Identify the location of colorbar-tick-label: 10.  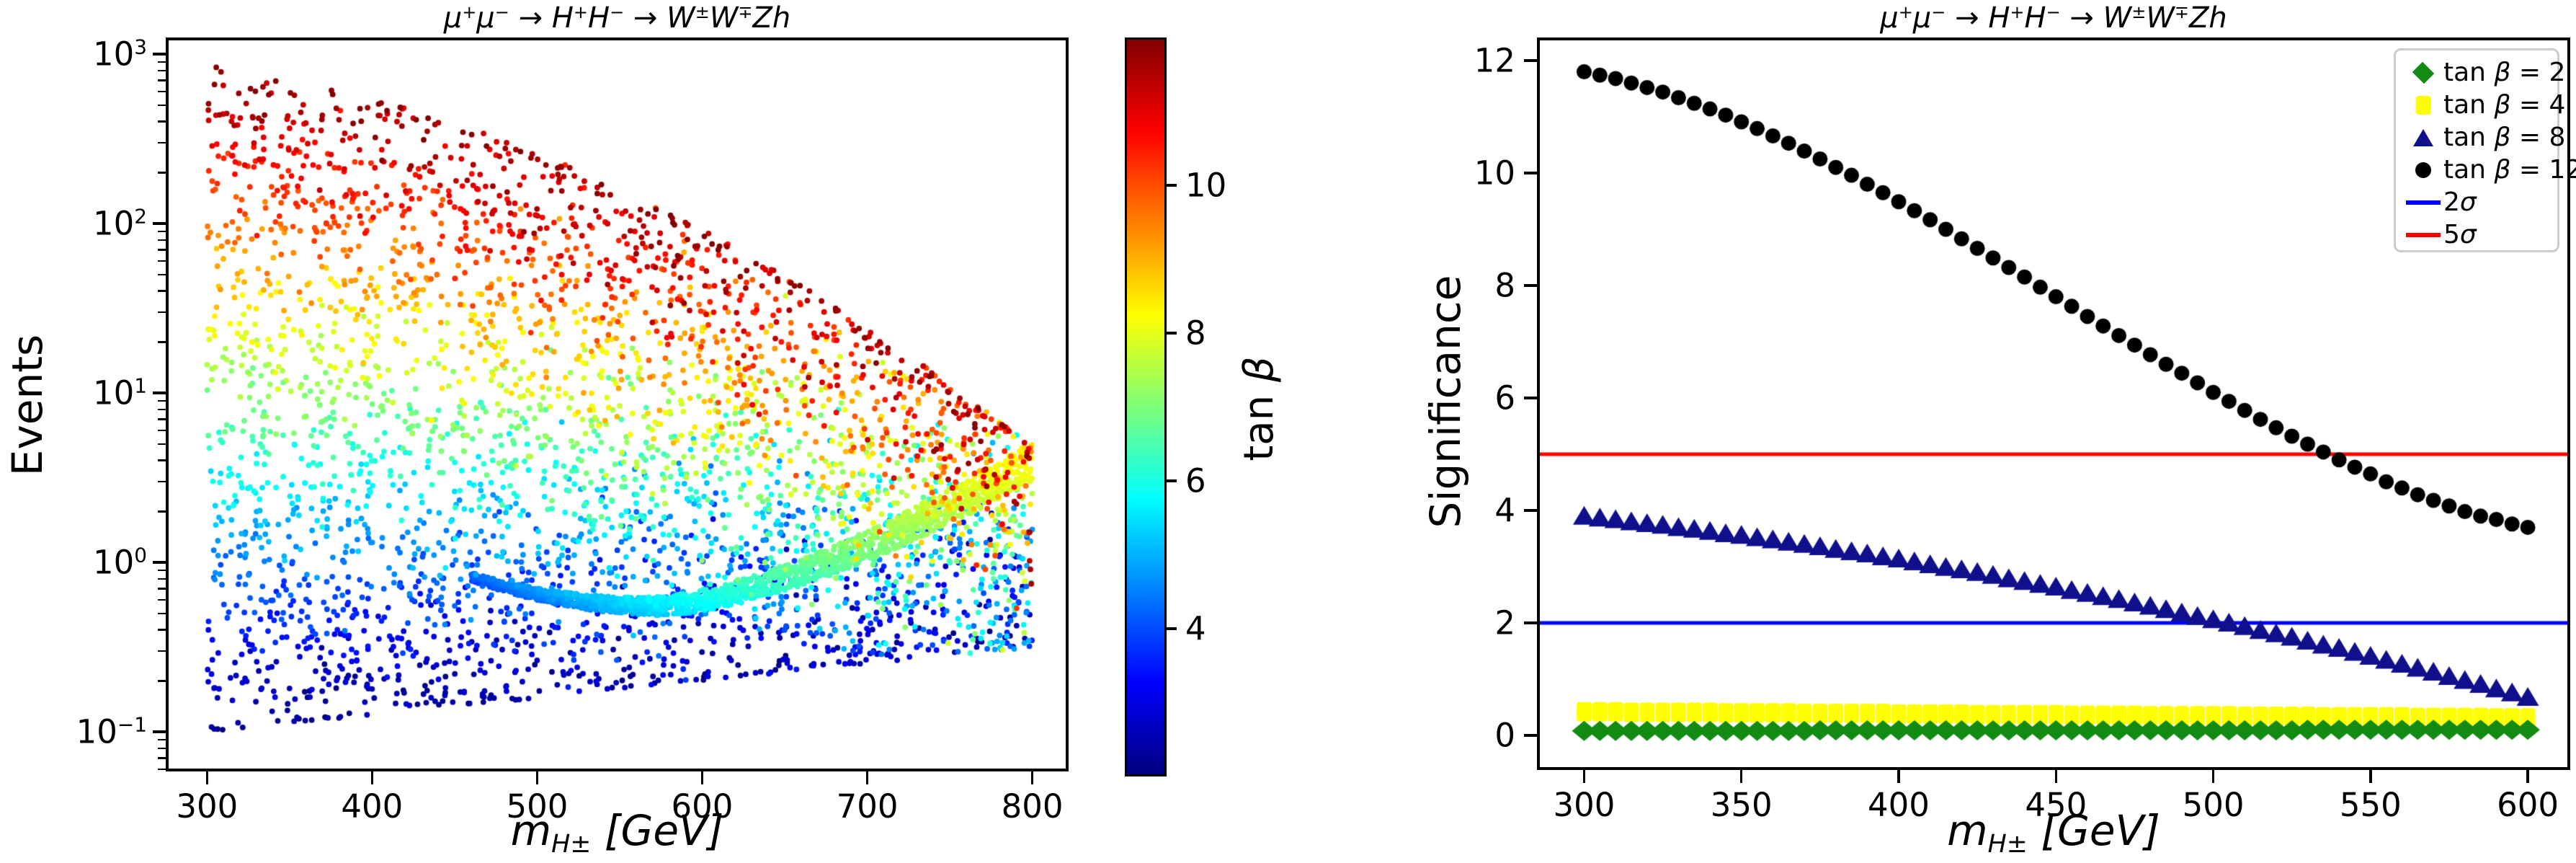
(1206, 185).